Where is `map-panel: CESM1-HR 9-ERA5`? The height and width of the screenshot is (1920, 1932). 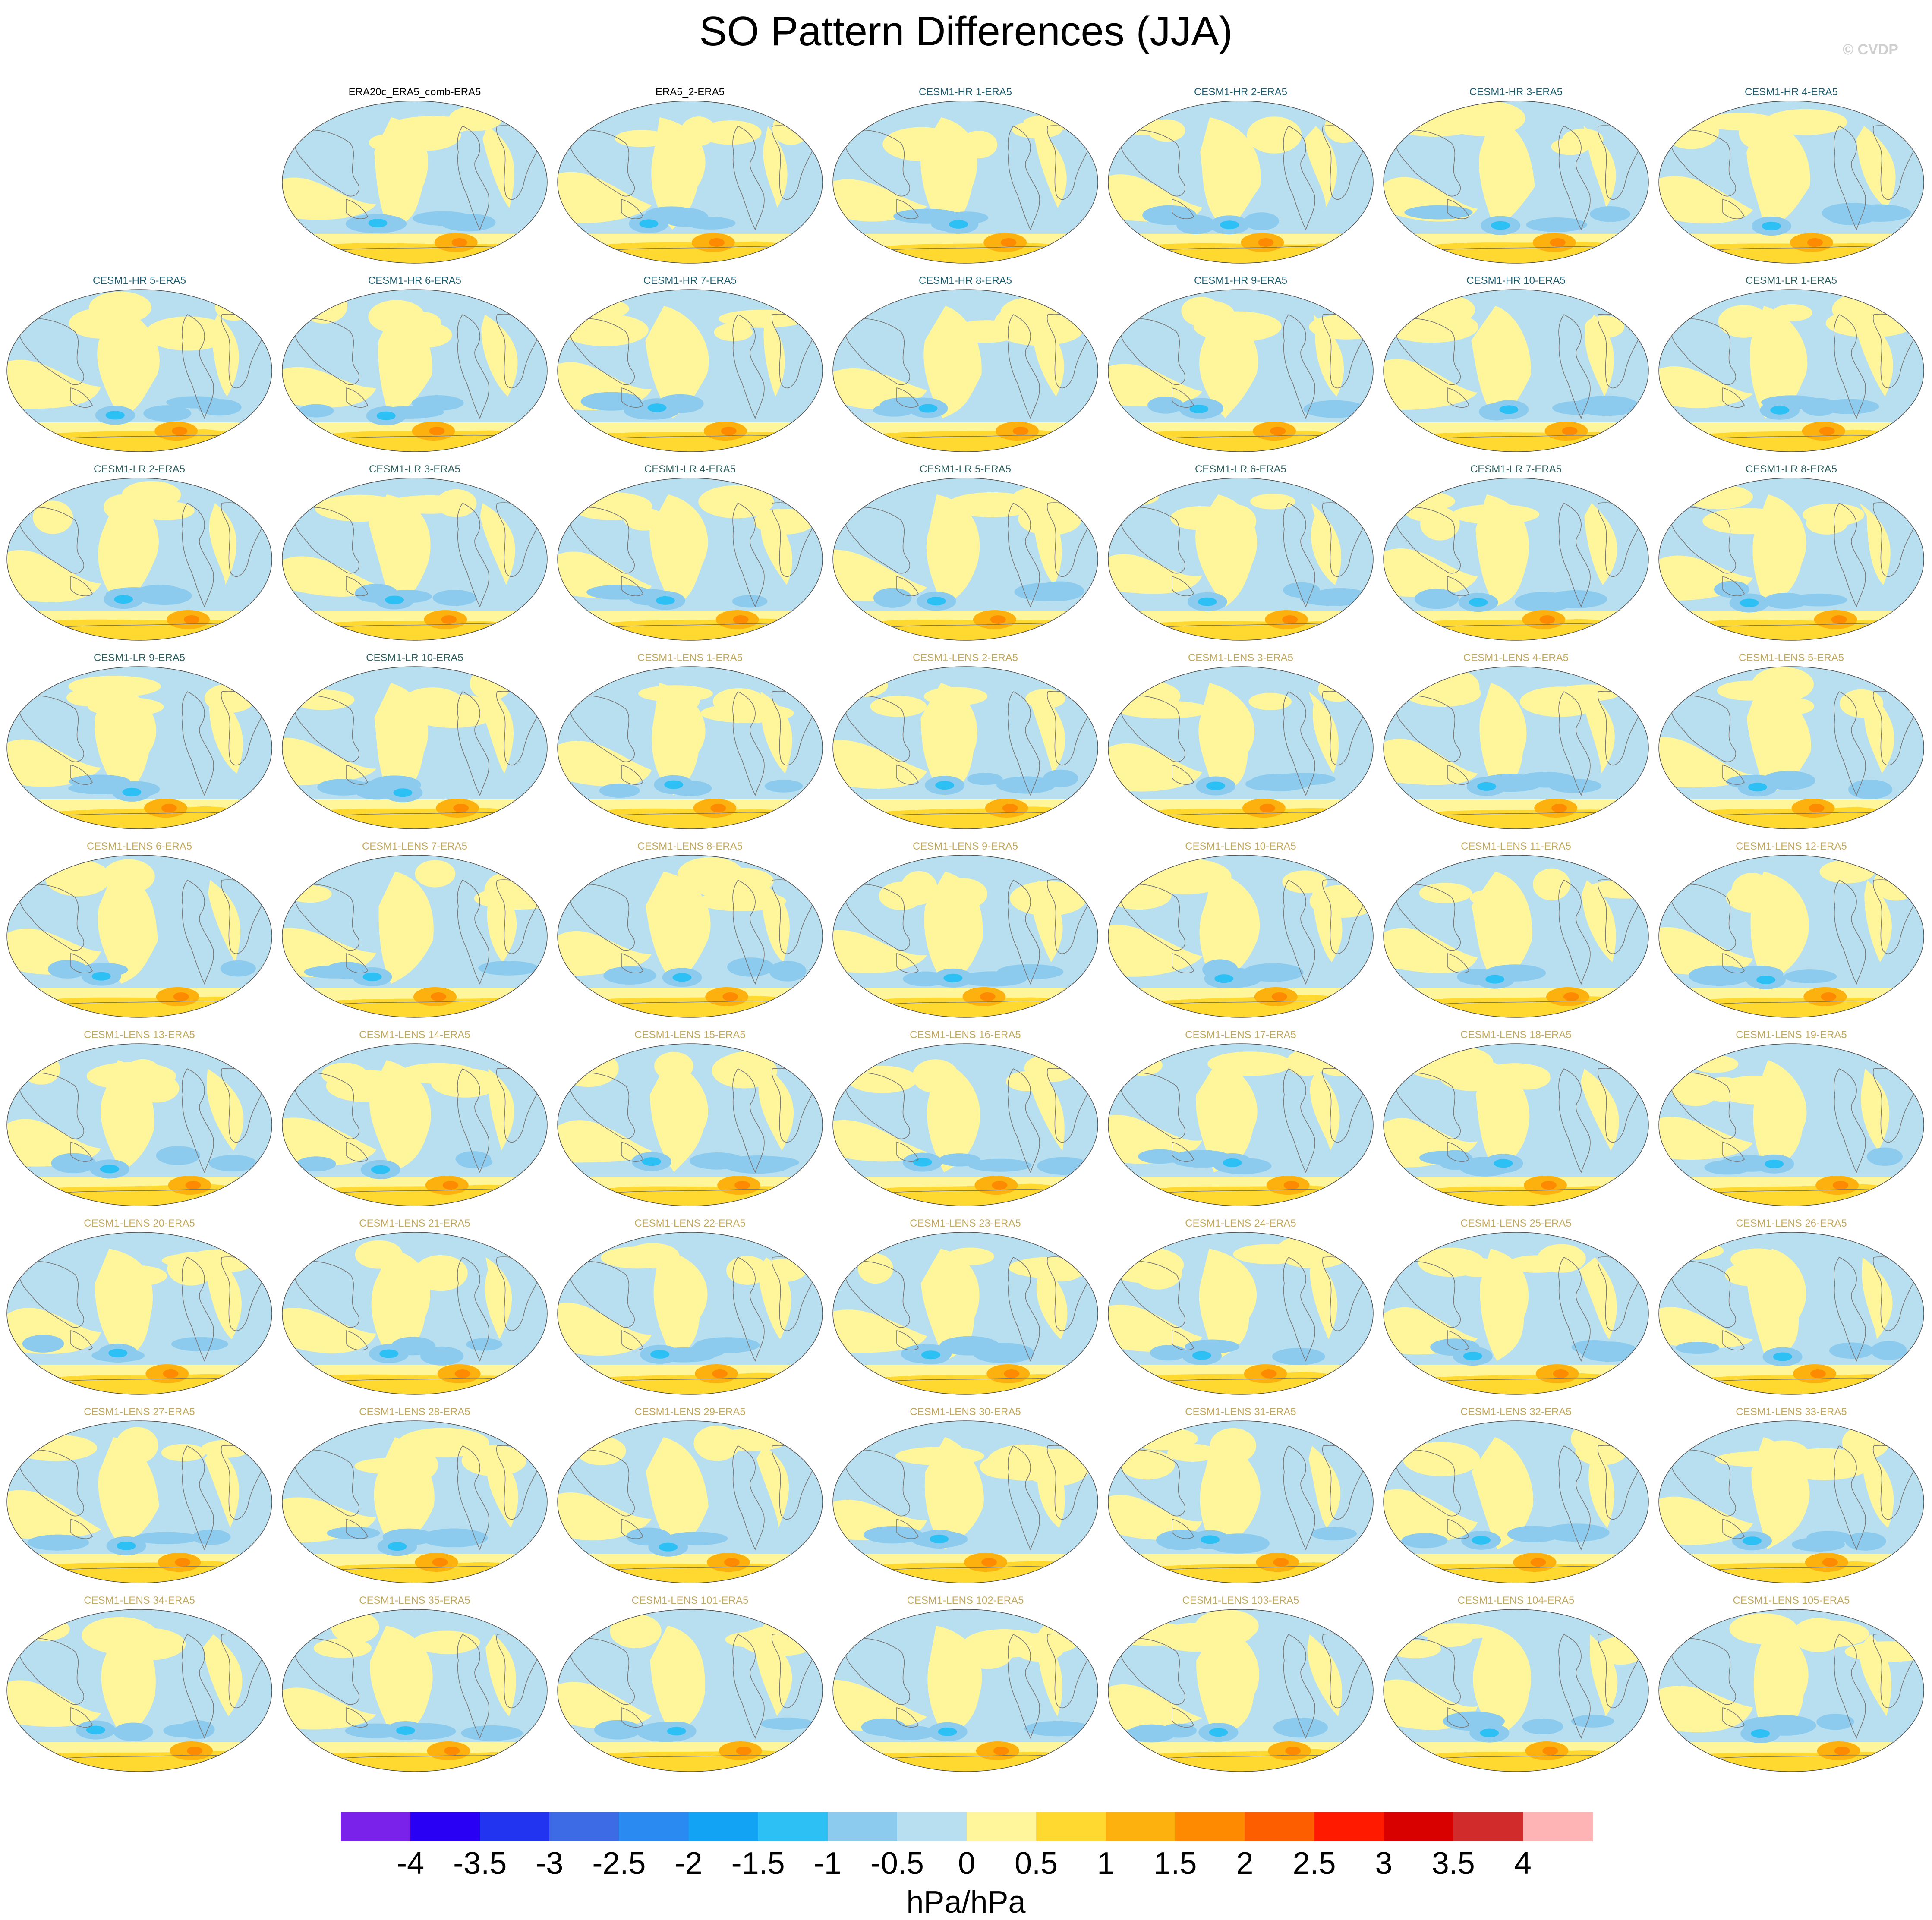
map-panel: CESM1-HR 9-ERA5 is located at coordinates (1241, 365).